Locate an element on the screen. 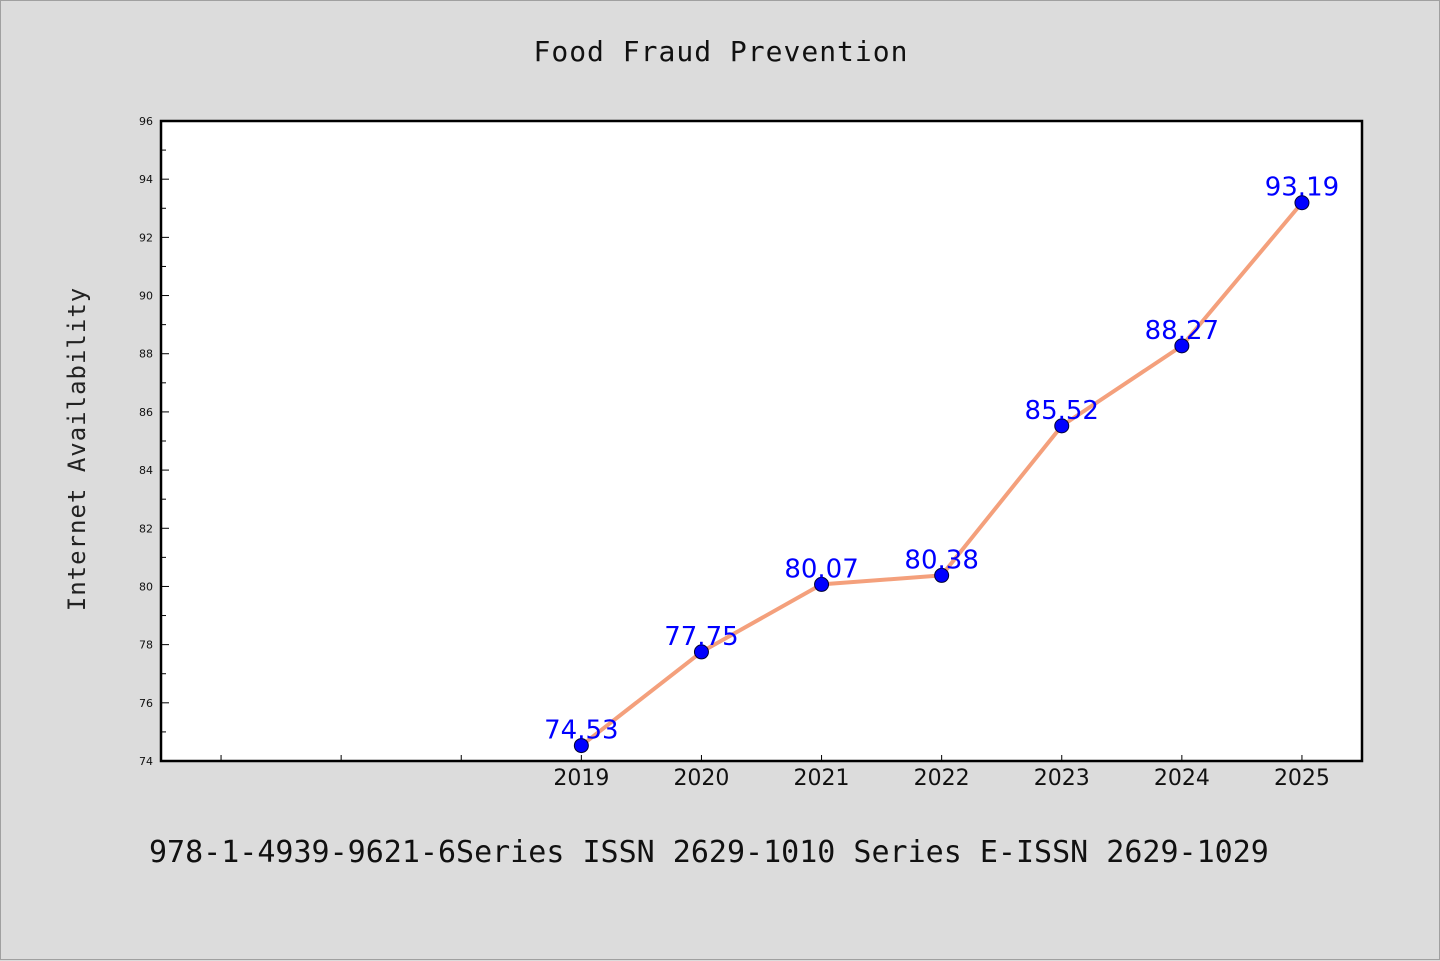 The image size is (1440, 961). x-tick-label: 2025 is located at coordinates (1302, 778).